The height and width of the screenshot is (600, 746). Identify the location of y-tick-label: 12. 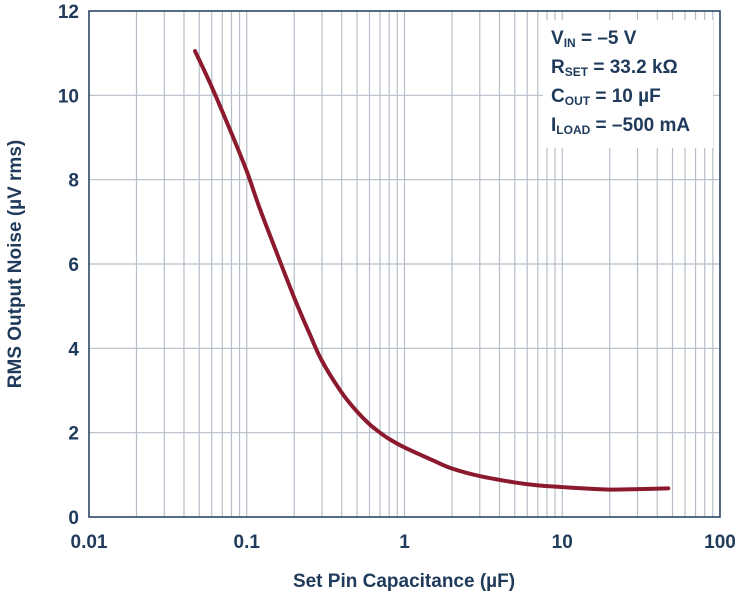
(68, 12).